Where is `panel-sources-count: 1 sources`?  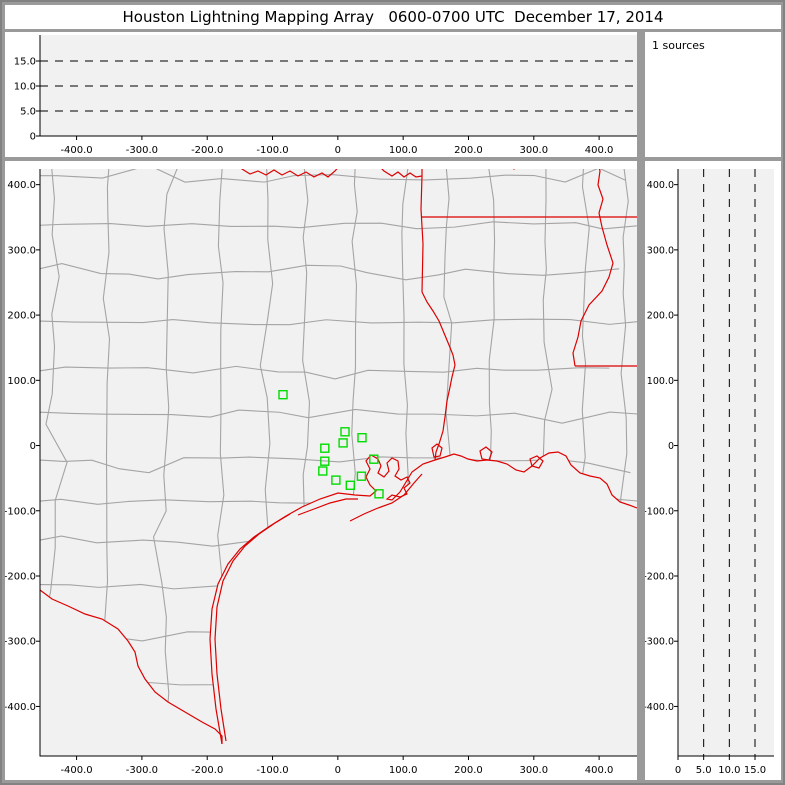 panel-sources-count: 1 sources is located at coordinates (713, 94).